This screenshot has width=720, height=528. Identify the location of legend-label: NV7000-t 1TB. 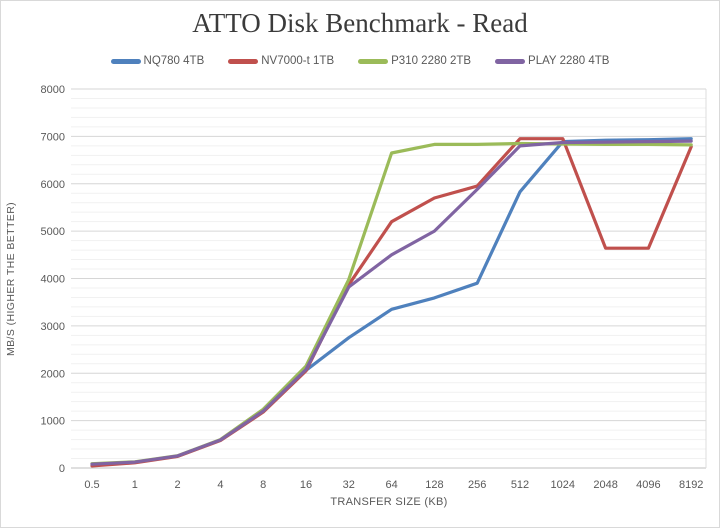
(298, 61).